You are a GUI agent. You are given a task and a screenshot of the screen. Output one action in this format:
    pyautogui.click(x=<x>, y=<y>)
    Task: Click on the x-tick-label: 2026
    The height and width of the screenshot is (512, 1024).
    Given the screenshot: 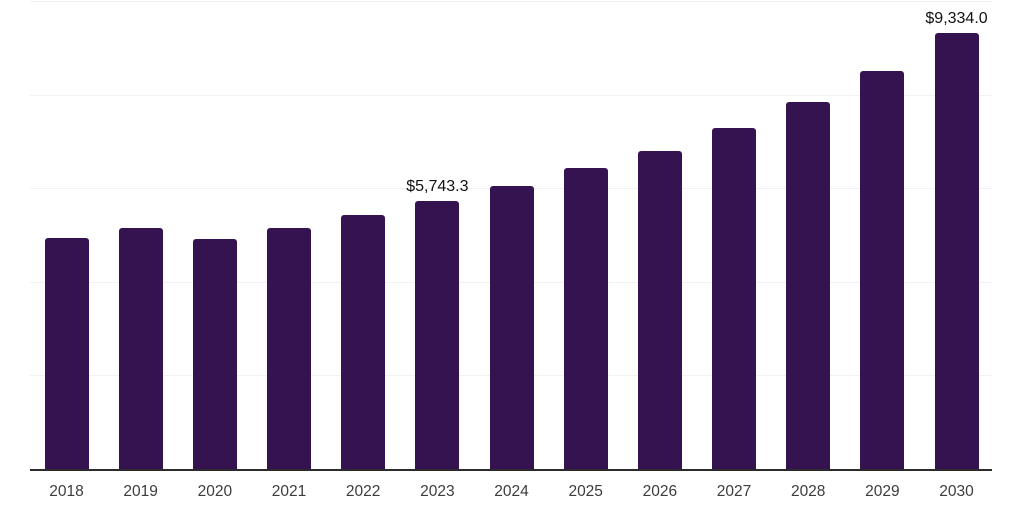 What is the action you would take?
    pyautogui.click(x=660, y=491)
    